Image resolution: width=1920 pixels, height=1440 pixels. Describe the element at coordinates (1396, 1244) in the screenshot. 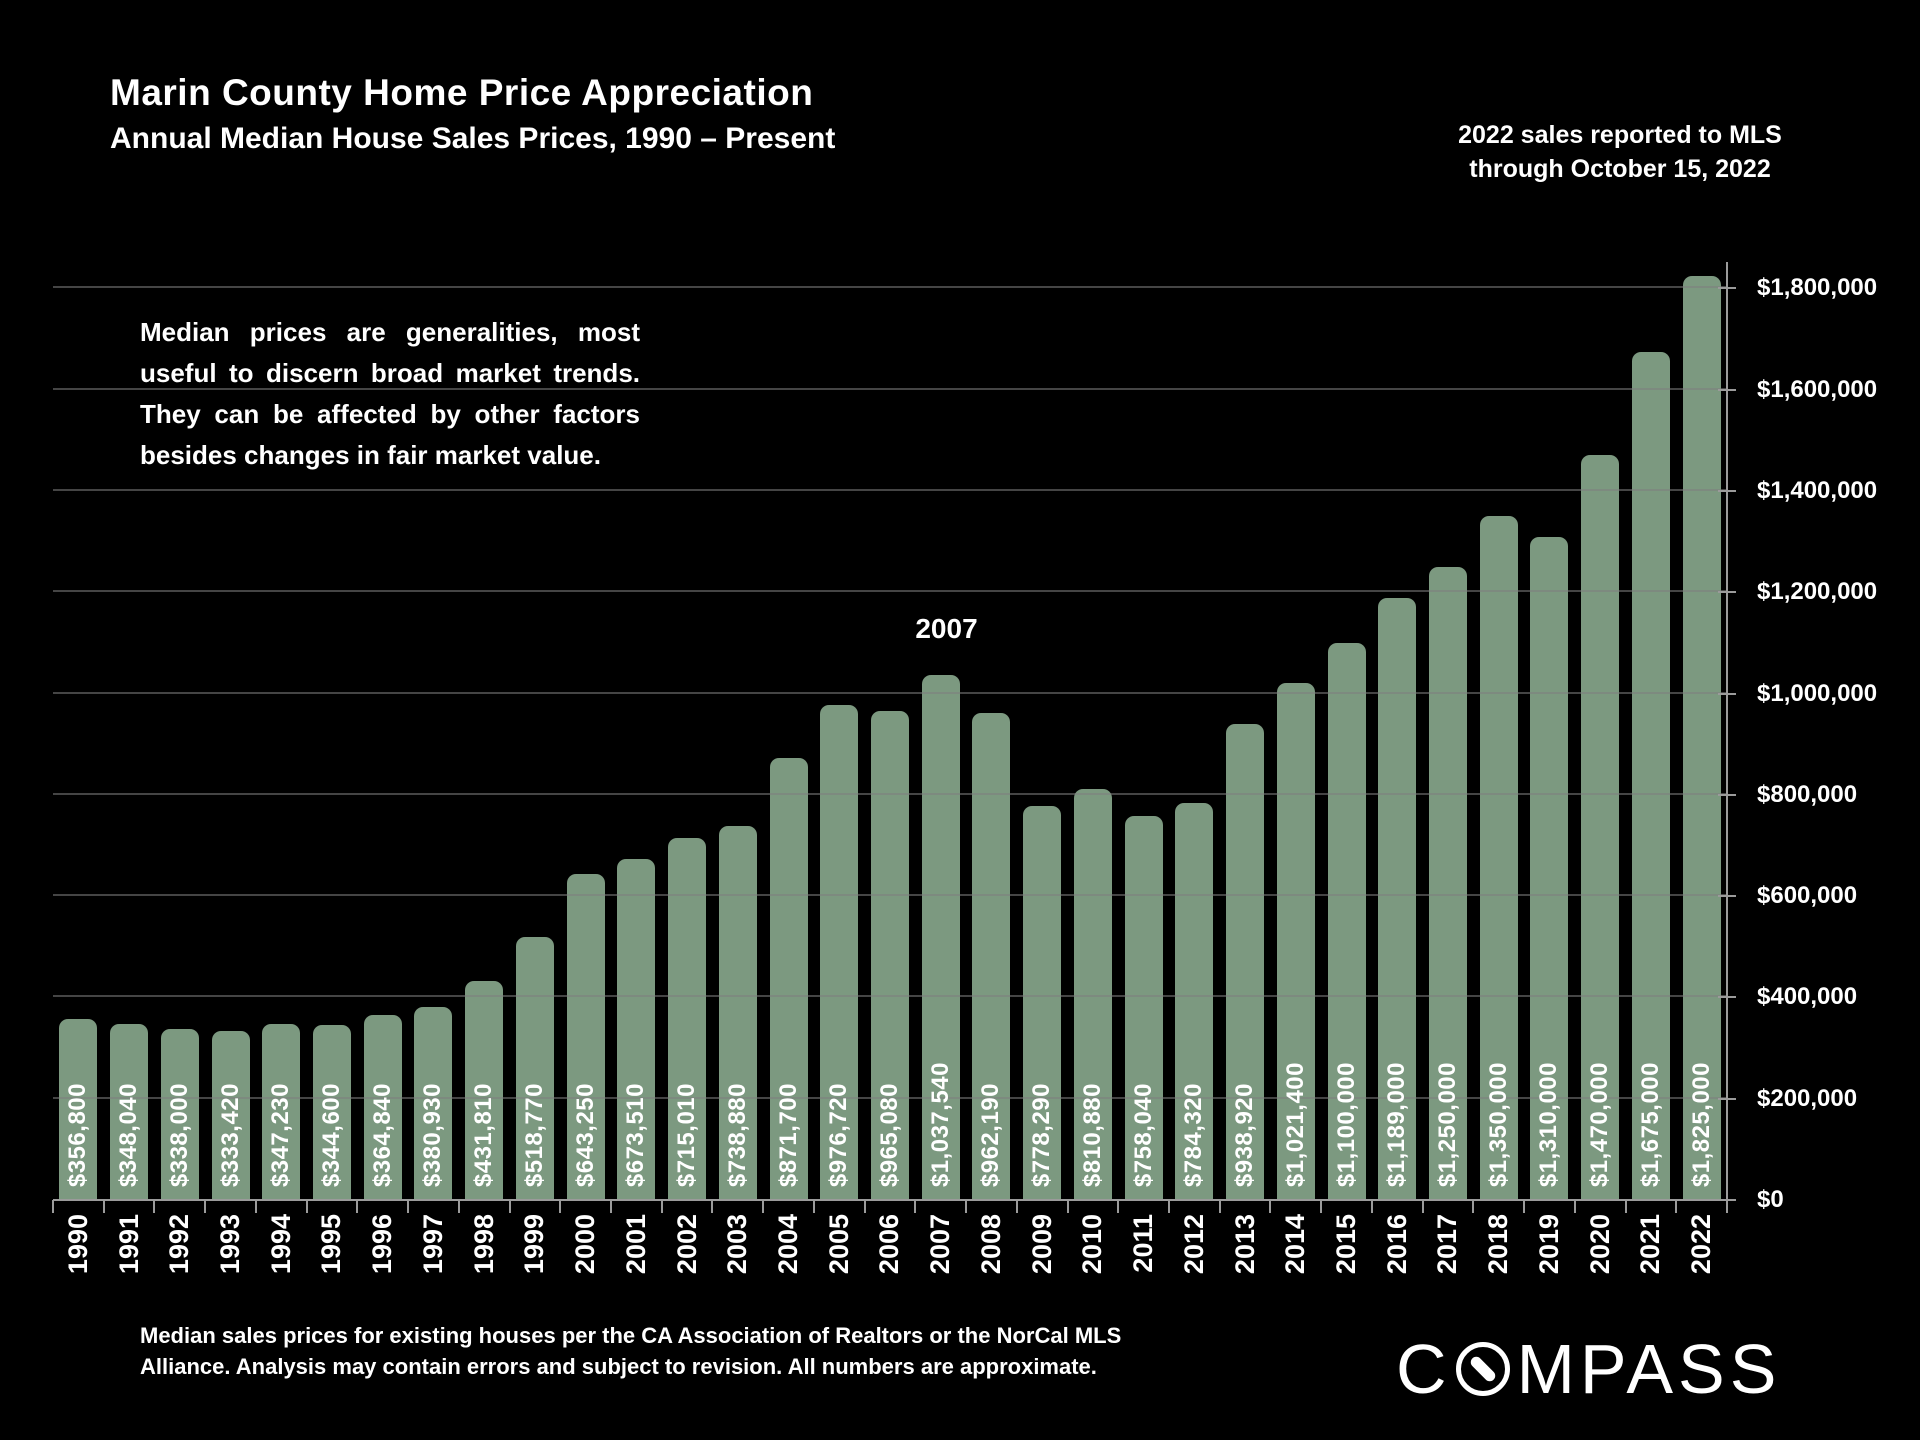

I see `x-axis-year-label: 2016` at that location.